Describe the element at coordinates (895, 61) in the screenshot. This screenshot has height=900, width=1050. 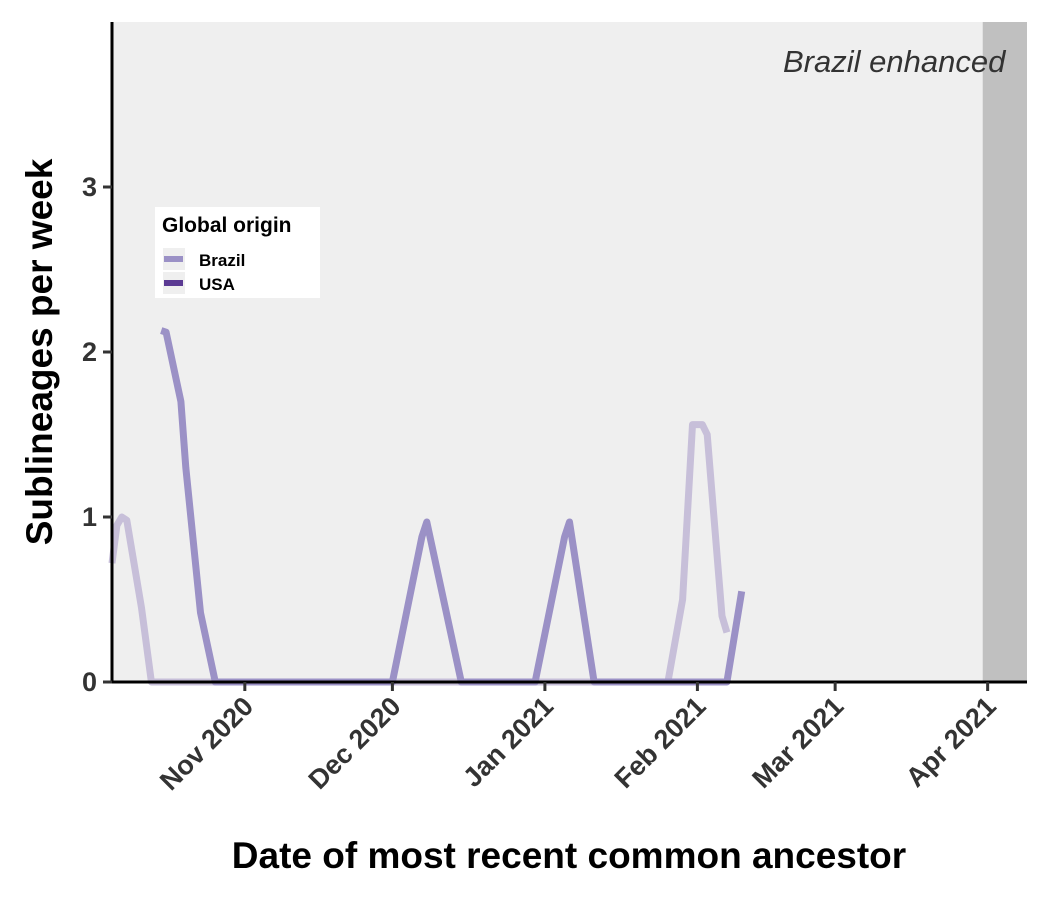
I see `annotation-brazil-enhanced: Brazil enhanced` at that location.